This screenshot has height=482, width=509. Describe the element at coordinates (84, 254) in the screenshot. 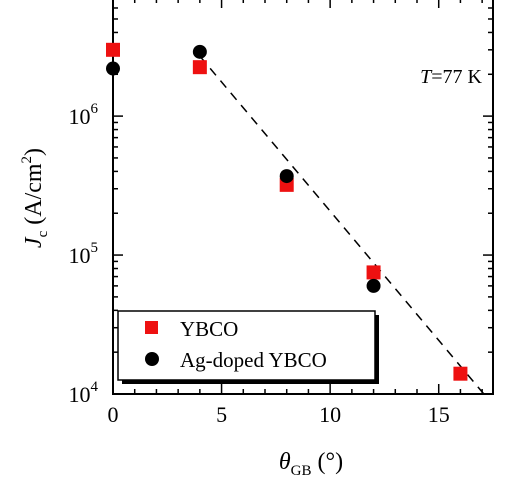

I see `y-tick-label: 10⁵` at that location.